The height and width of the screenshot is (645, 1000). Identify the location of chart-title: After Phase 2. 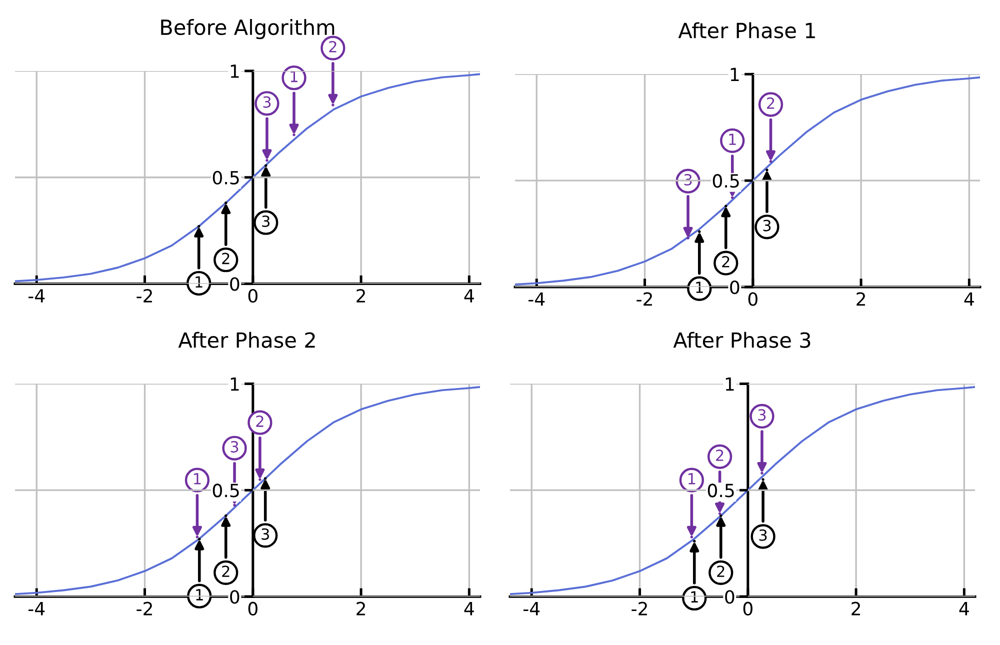
(246, 340).